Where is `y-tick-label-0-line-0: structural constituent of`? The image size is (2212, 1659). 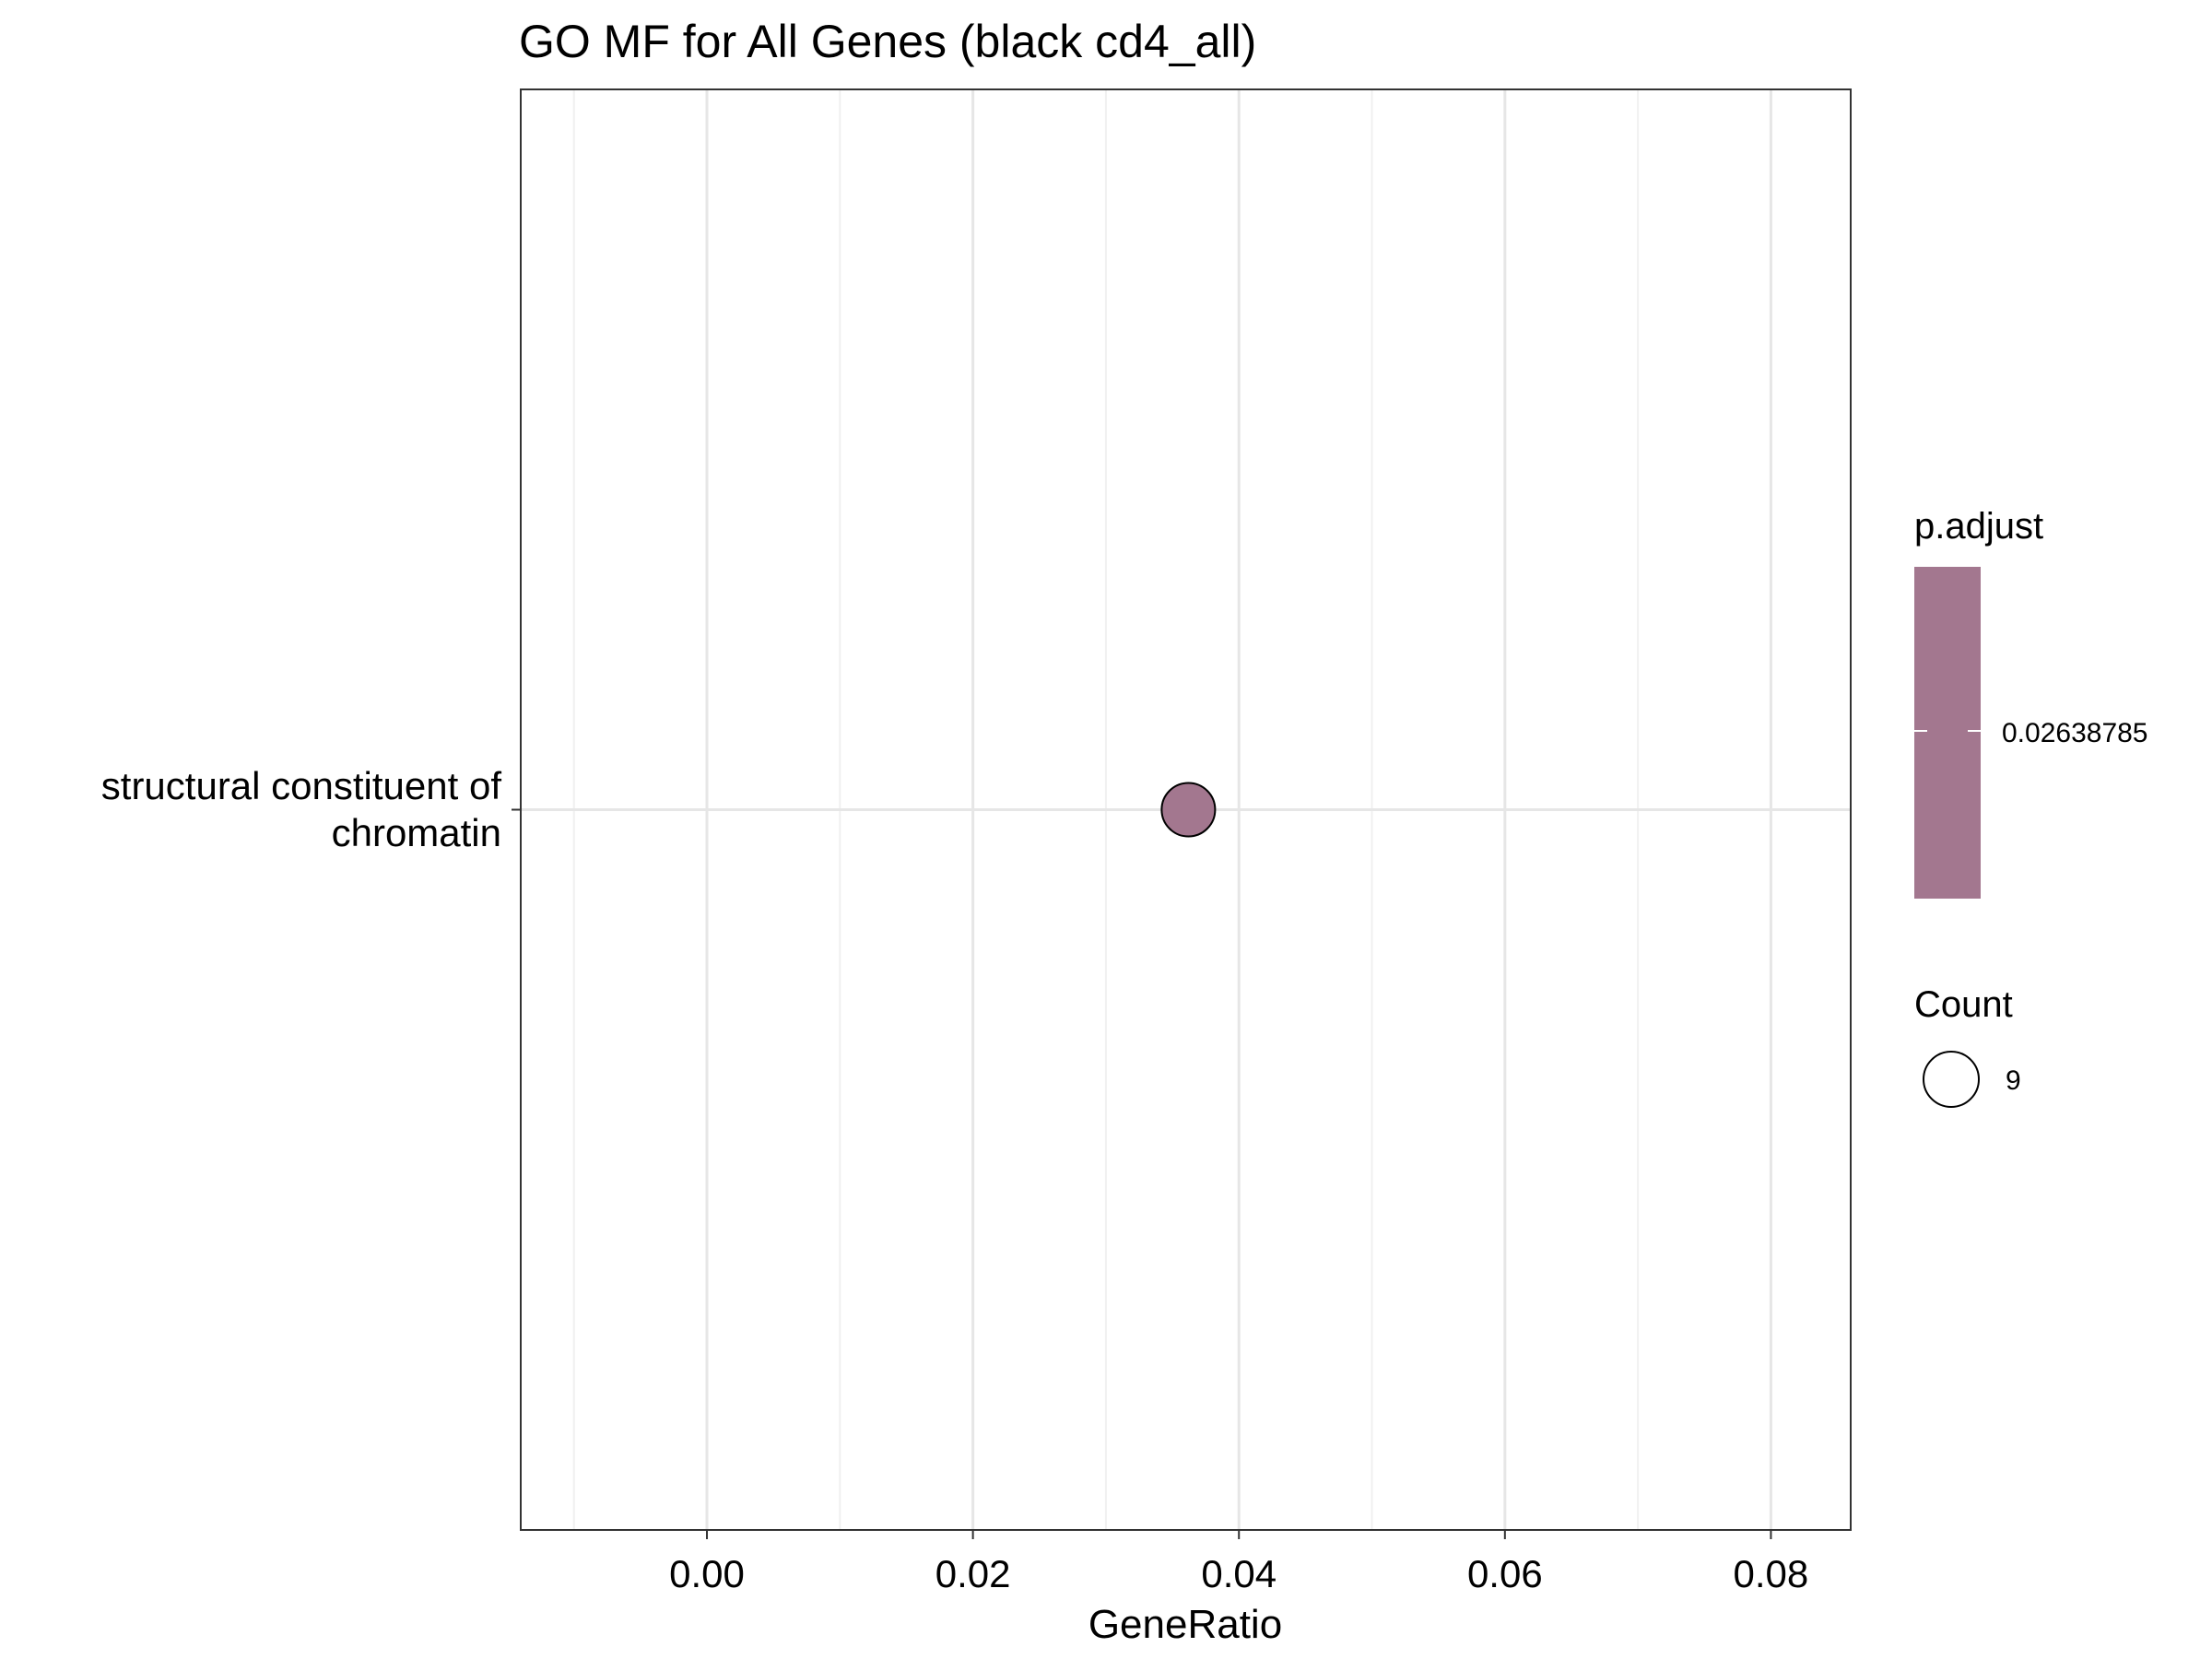
y-tick-label-0-line-0: structural constituent of is located at coordinates (301, 785).